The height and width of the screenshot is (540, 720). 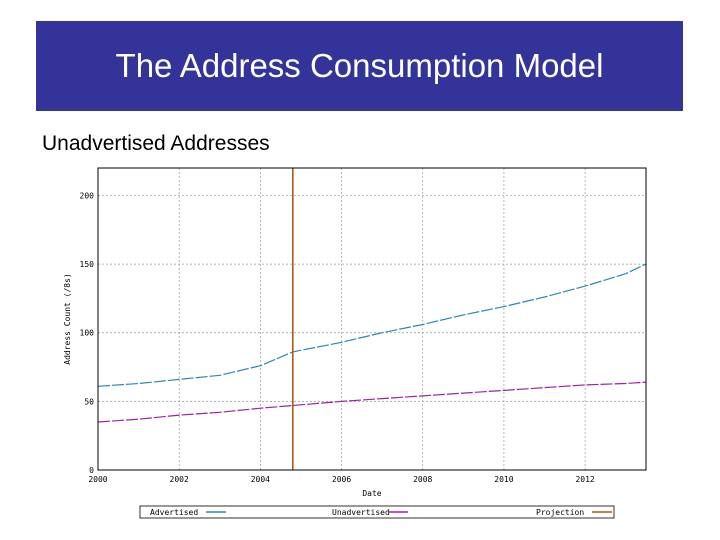 What do you see at coordinates (97, 479) in the screenshot?
I see `x-tick-label: 2000` at bounding box center [97, 479].